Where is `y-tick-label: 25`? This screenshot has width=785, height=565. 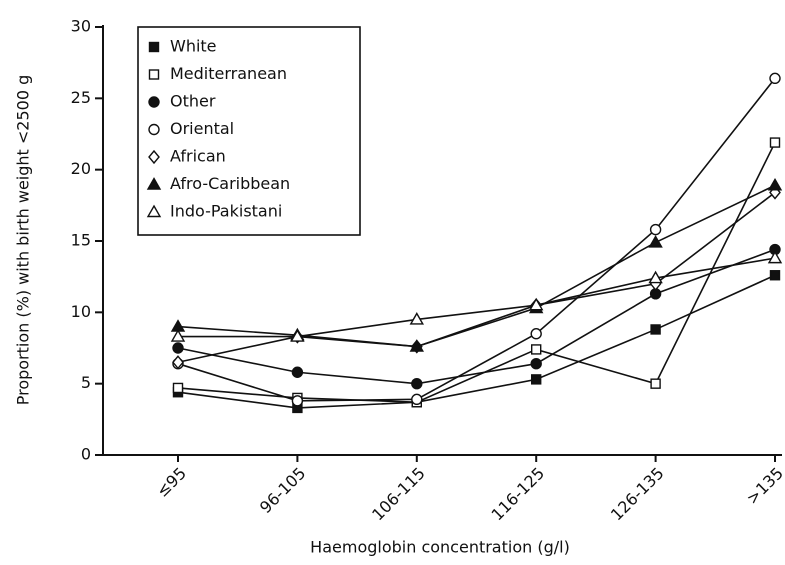
y-tick-label: 25 is located at coordinates (81, 97).